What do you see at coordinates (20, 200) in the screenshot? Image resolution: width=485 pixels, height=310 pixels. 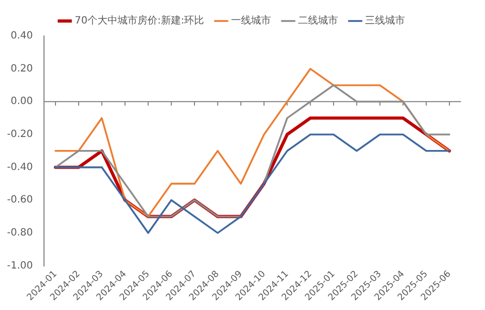 I see `y-tick-label: -0.60` at bounding box center [20, 200].